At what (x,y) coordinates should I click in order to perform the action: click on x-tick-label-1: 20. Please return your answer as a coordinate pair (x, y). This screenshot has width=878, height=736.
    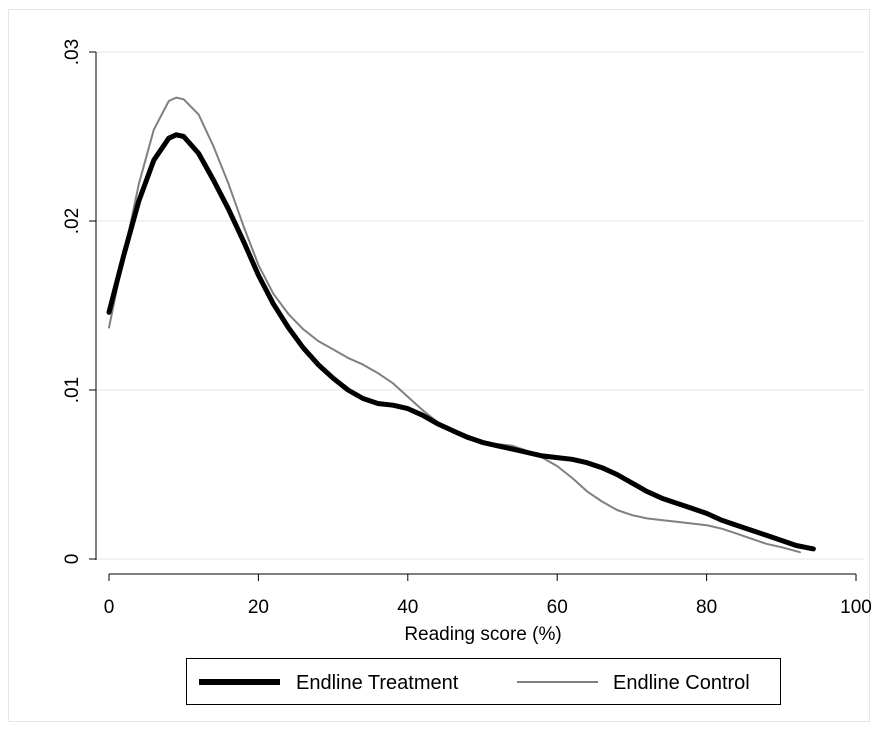
    Looking at the image, I should click on (258, 607).